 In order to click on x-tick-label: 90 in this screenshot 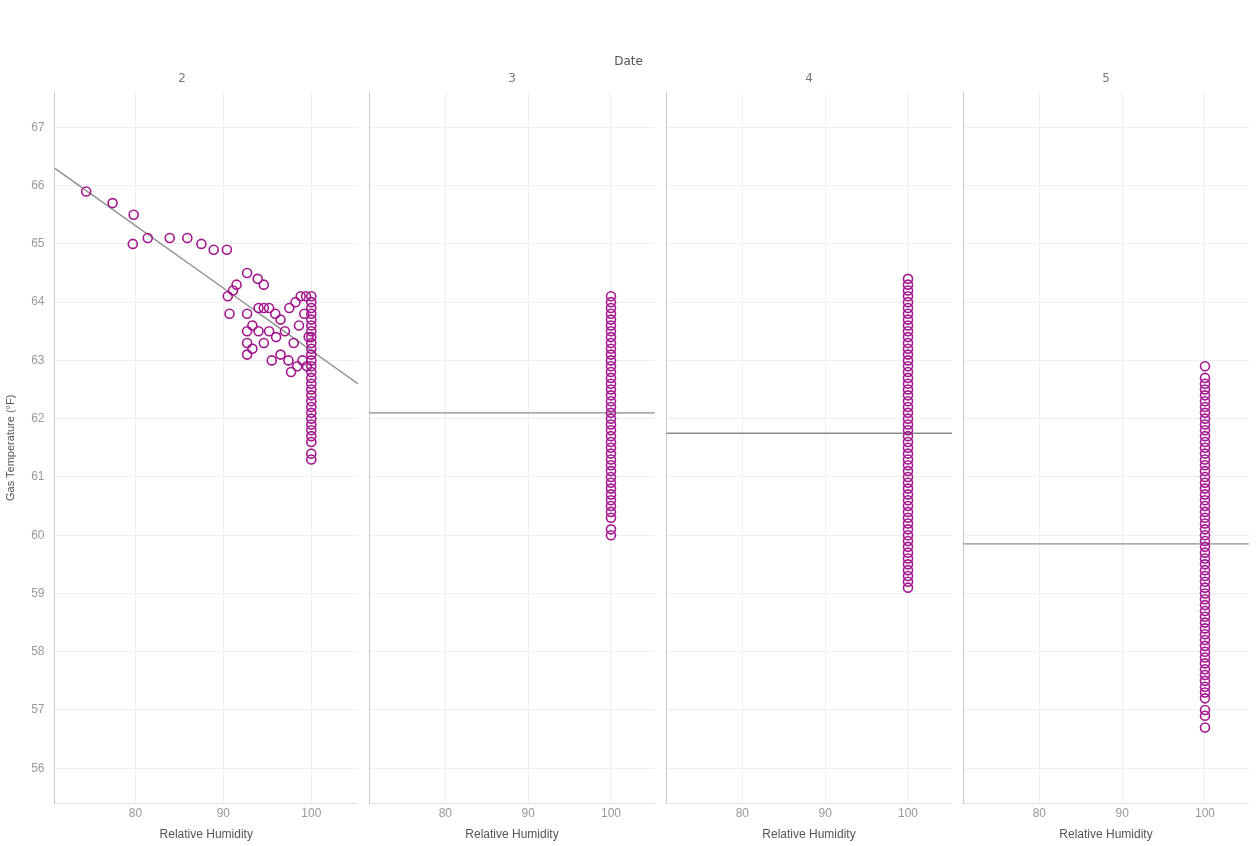, I will do `click(825, 812)`.